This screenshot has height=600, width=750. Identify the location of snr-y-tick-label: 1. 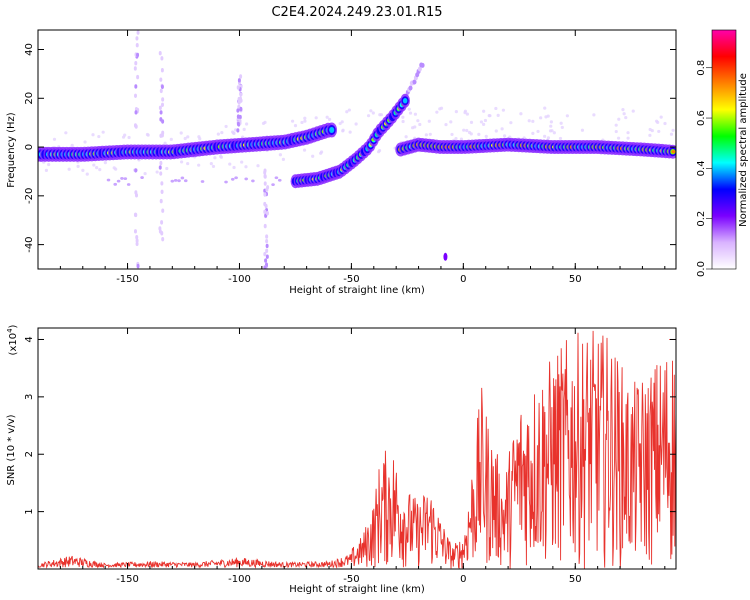
(29, 511).